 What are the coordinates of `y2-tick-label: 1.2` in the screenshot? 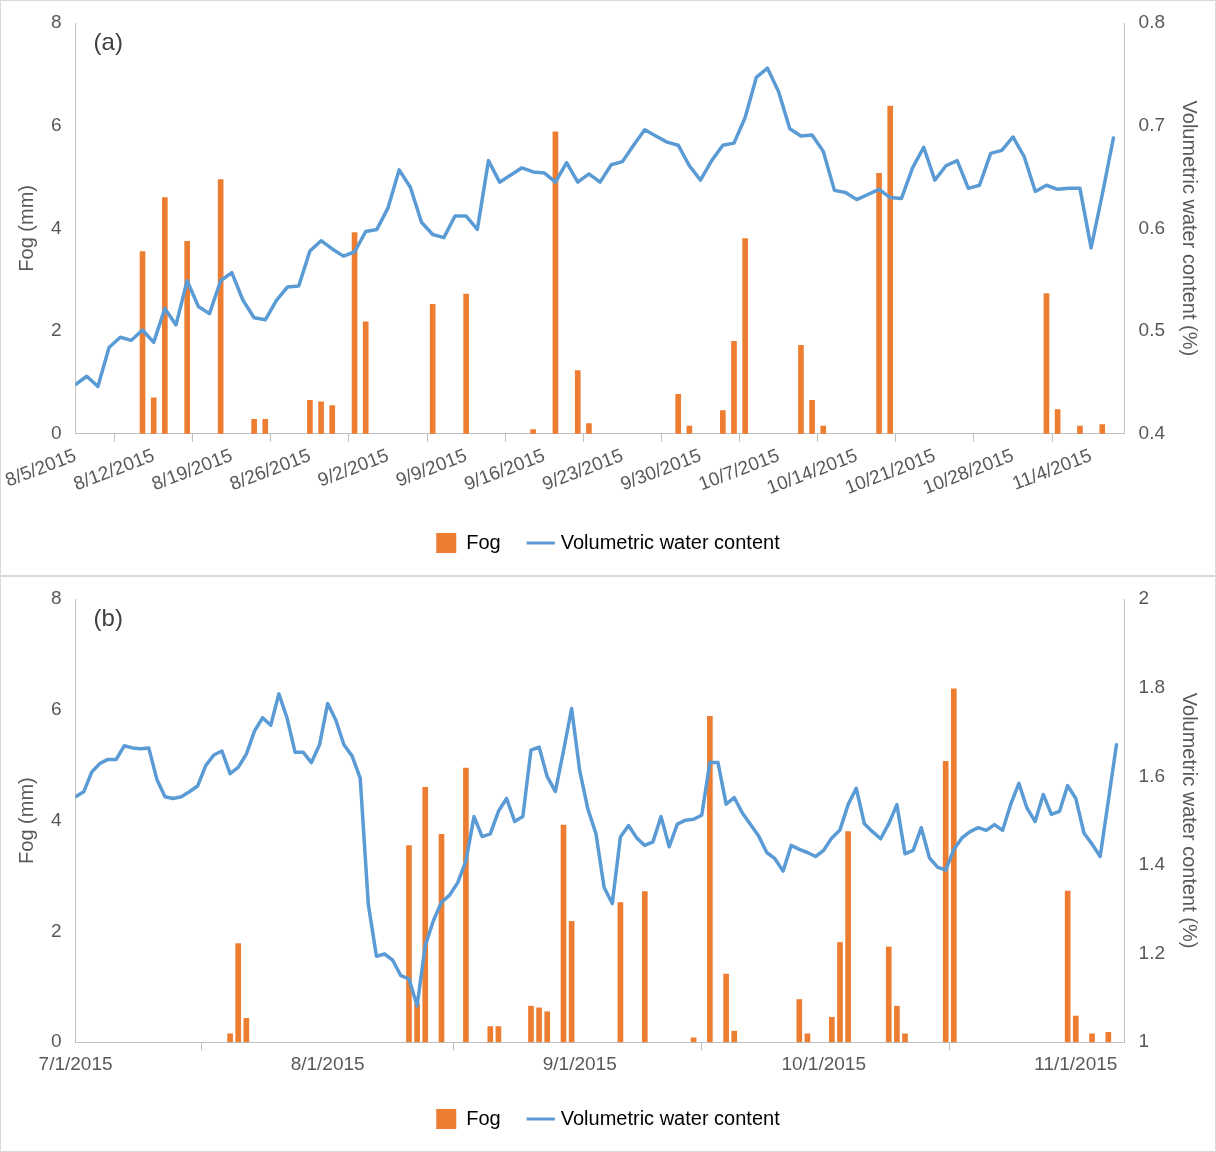 It's located at (1152, 952).